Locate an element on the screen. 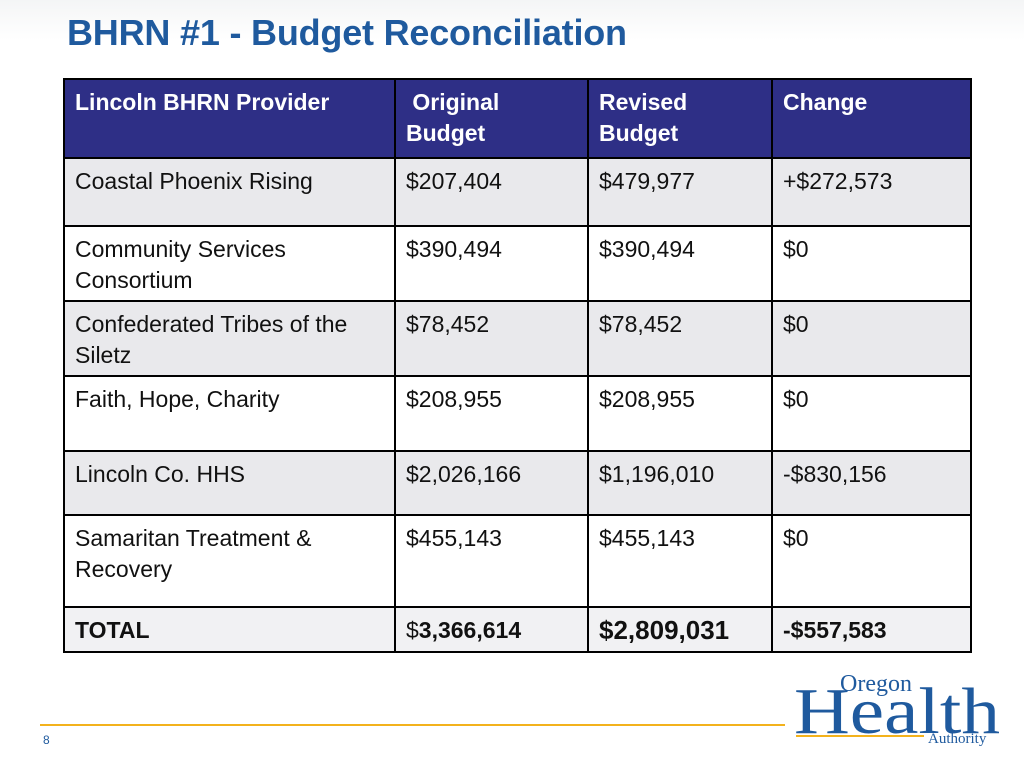 The image size is (1024, 768). header-original-budget: Original Budget is located at coordinates (491, 118).